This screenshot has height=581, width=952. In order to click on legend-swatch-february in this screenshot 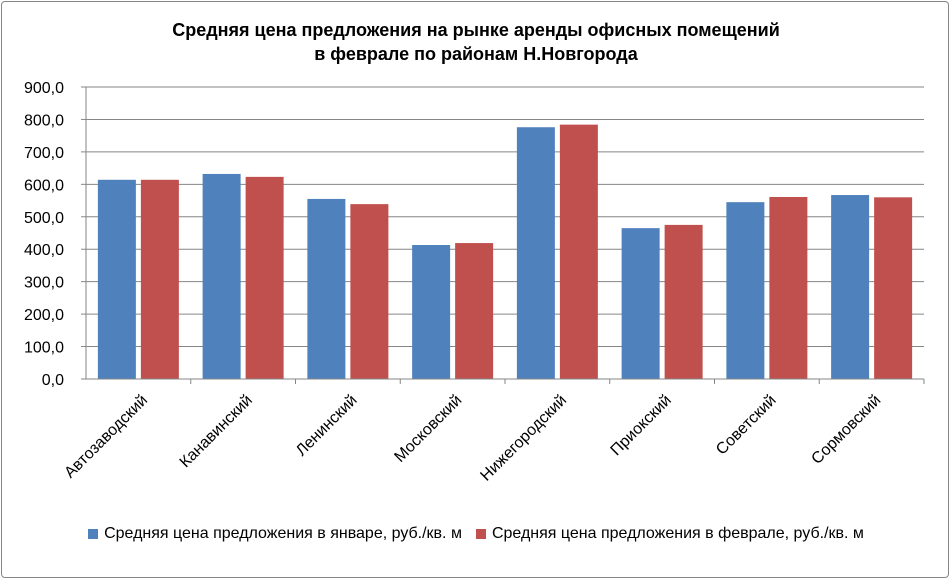, I will do `click(480, 534)`.